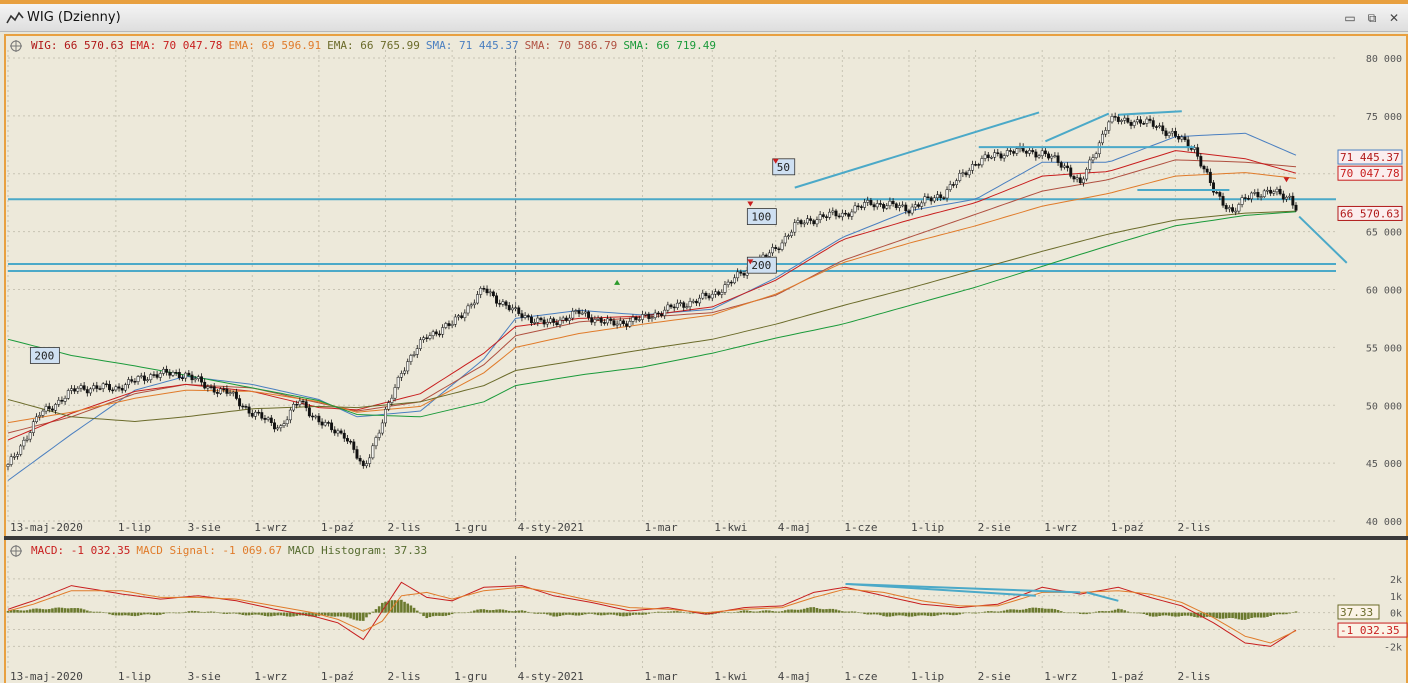 This screenshot has height=683, width=1408. Describe the element at coordinates (860, 676) in the screenshot. I see `macd-time-tick-label: 1-cze` at that location.